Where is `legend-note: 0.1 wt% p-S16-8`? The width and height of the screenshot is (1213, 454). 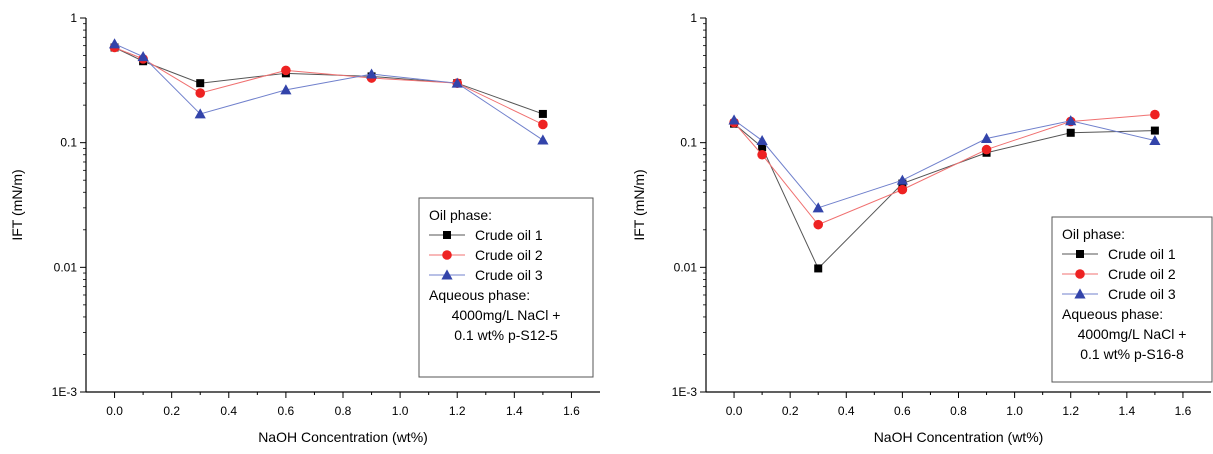 legend-note: 0.1 wt% p-S16-8 is located at coordinates (1132, 354).